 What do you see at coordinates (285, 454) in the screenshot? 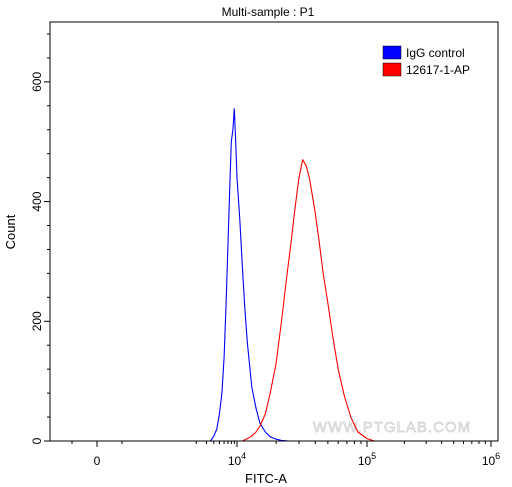
I see `x-axis: 0 10⁴ 10⁵ 10⁶` at bounding box center [285, 454].